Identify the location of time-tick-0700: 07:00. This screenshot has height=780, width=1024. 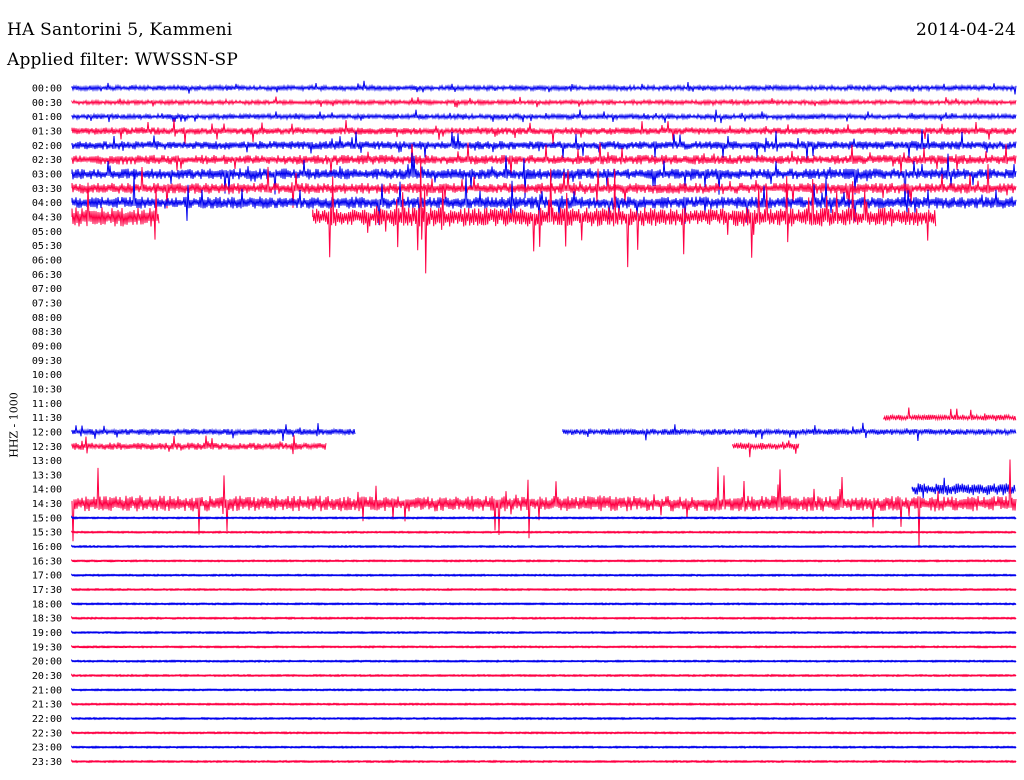
(47, 289).